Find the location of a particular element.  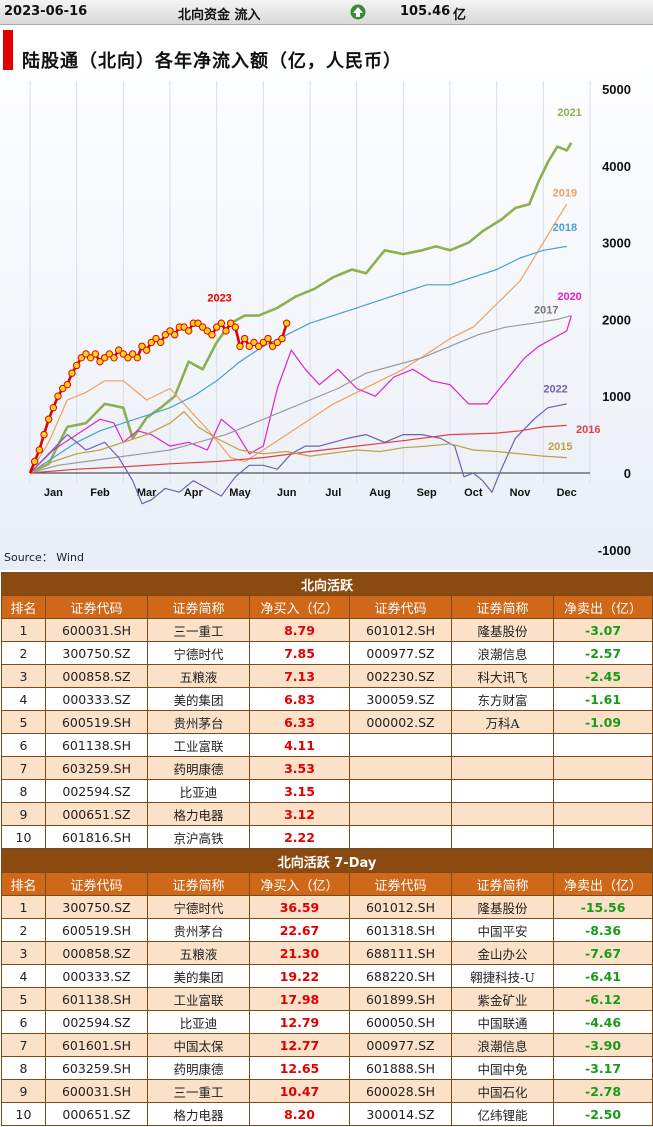

buy-name-cell: 工业富联 is located at coordinates (198, 745).